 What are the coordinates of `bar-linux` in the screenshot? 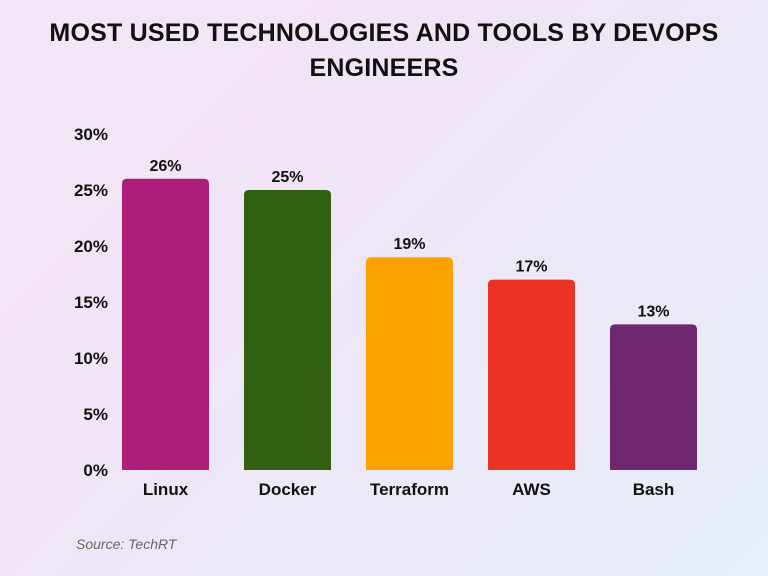 It's located at (165, 324).